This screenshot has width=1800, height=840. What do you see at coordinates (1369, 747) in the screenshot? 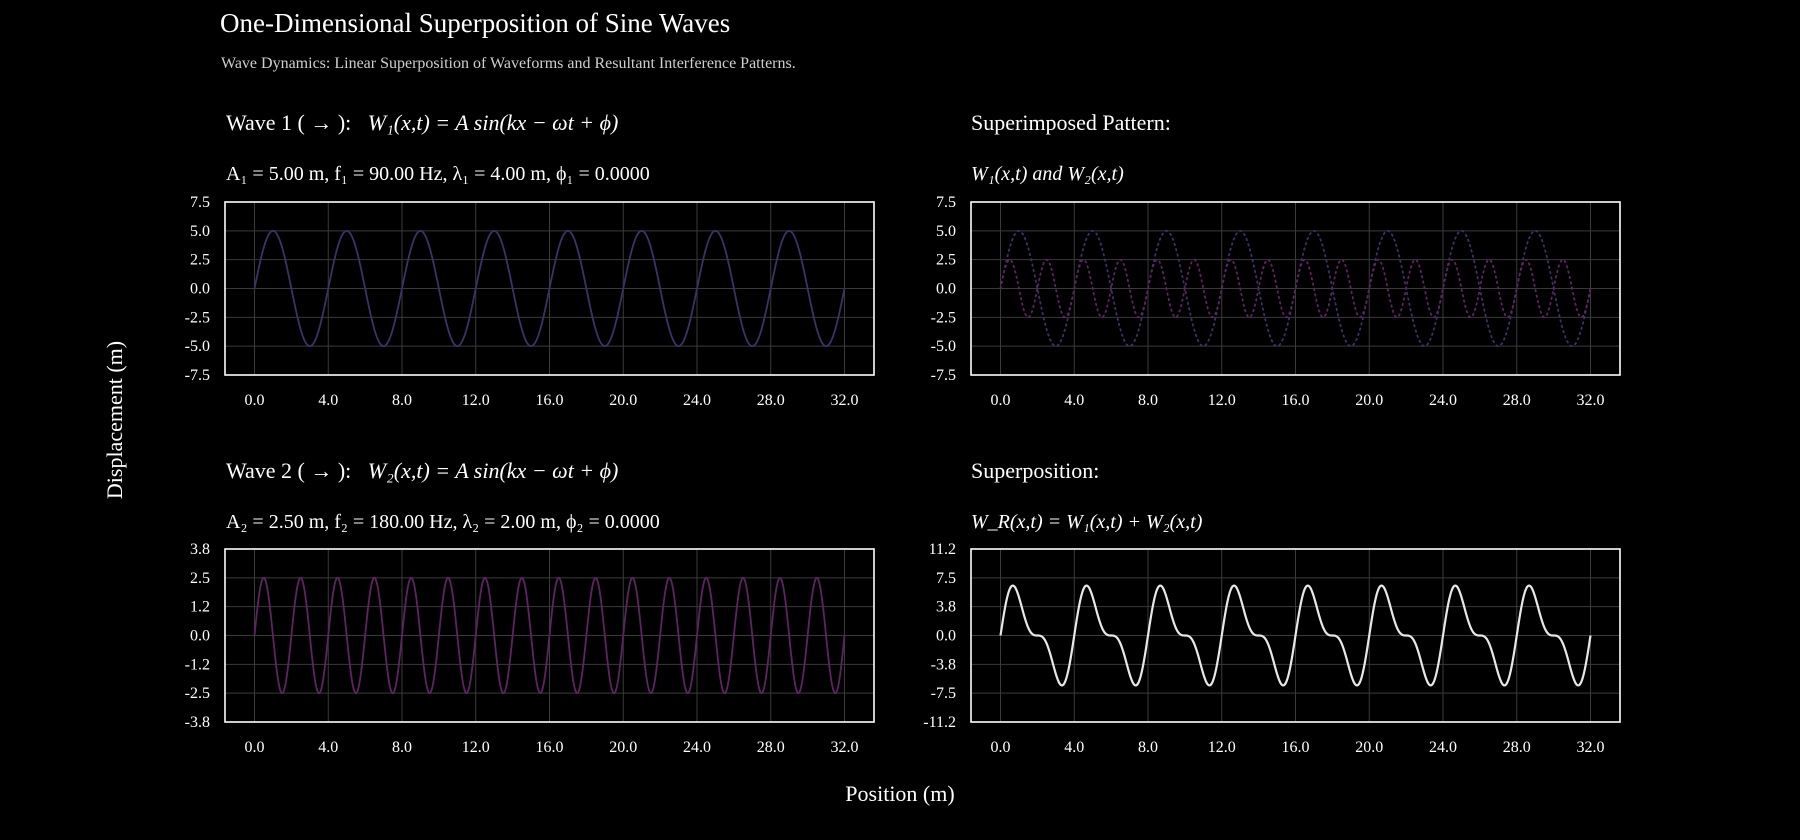
I see `superposition-xtick-label: 20.0` at bounding box center [1369, 747].